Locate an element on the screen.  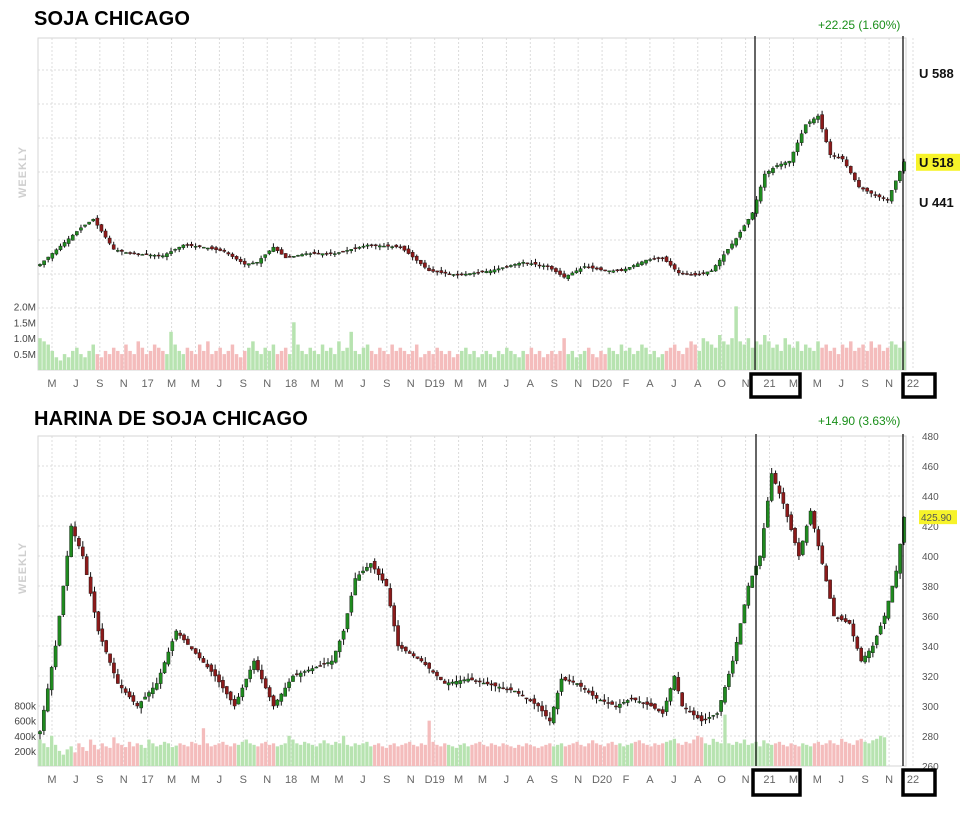
volume-tick-label: 400k is located at coordinates (25, 737).